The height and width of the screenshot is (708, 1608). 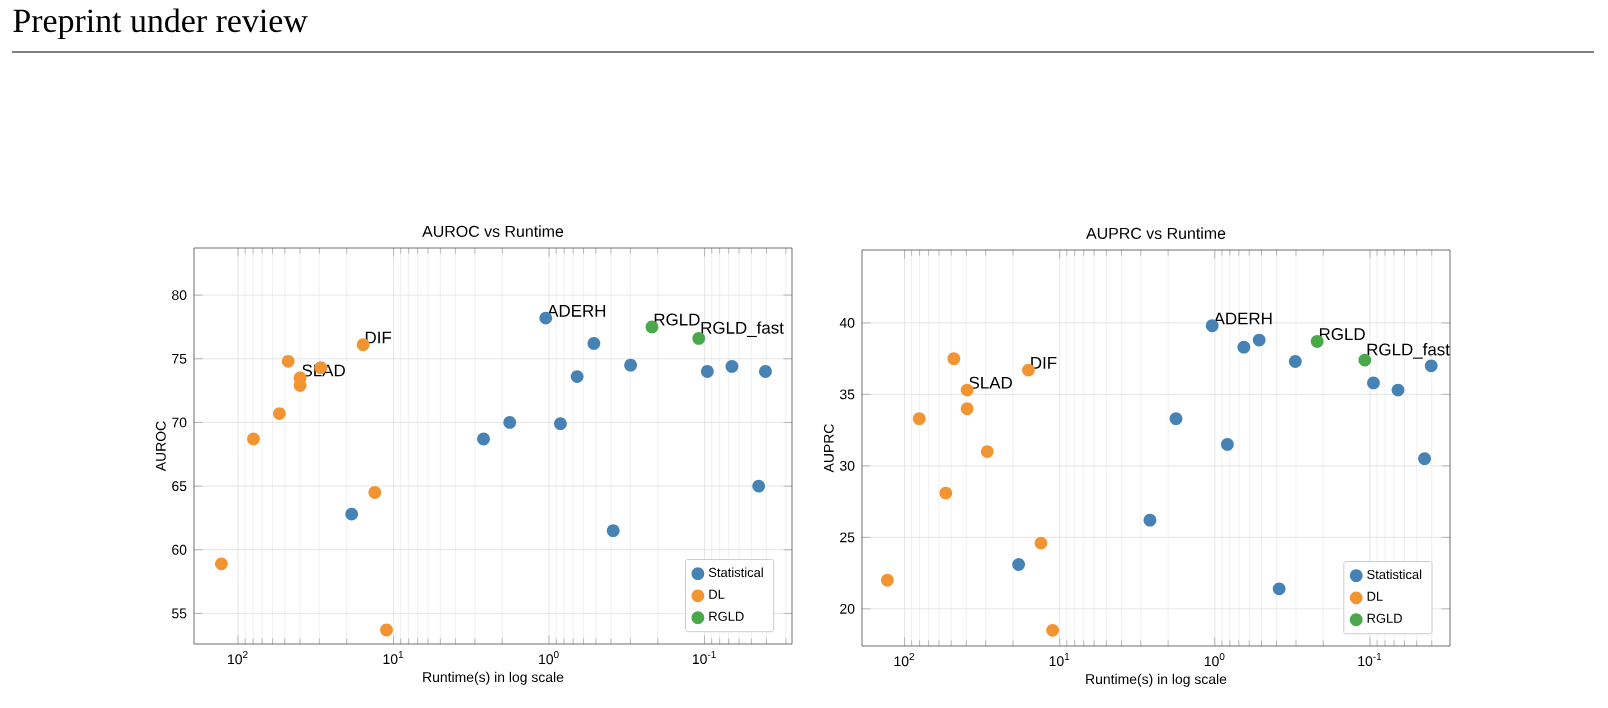 What do you see at coordinates (990, 382) in the screenshot?
I see `annotation: SLAD` at bounding box center [990, 382].